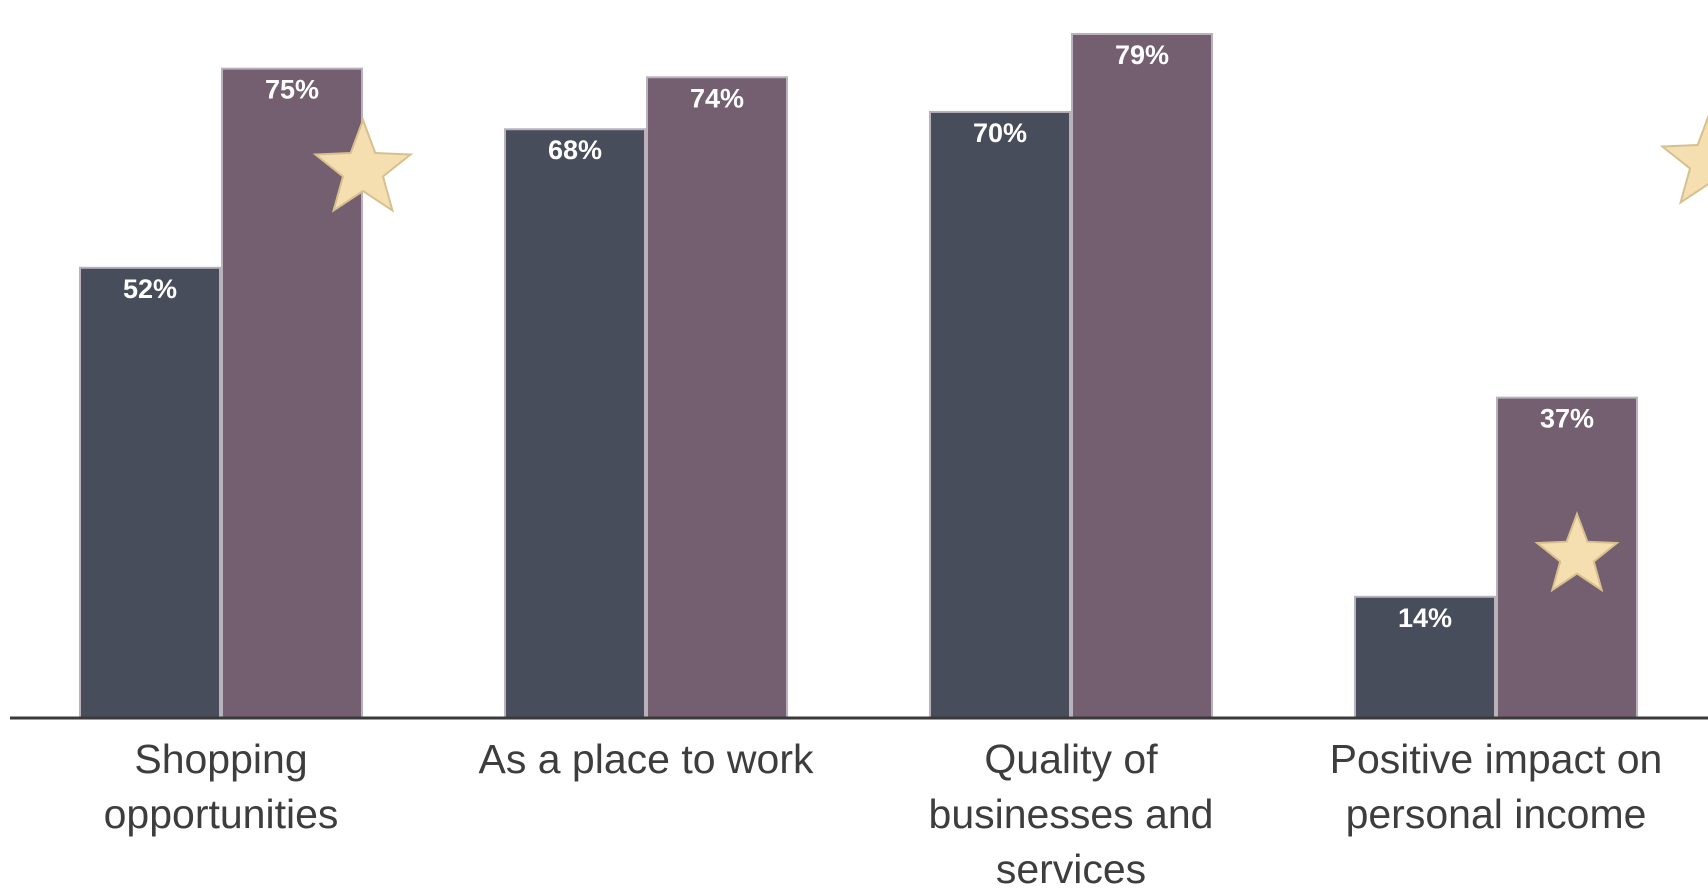  What do you see at coordinates (646, 759) in the screenshot?
I see `category-label-1-line-0: As a place to work` at bounding box center [646, 759].